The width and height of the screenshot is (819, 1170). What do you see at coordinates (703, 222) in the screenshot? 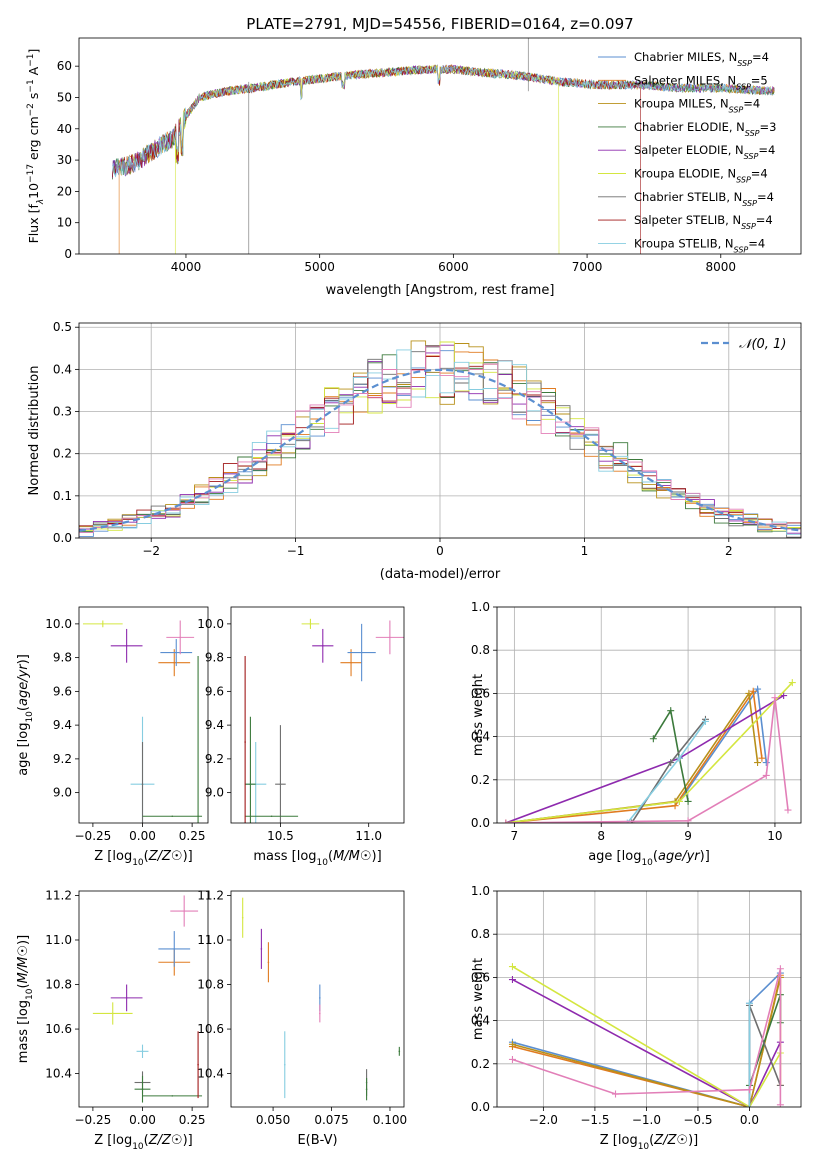
I see `legend-label-7: Salpeter STELIB, NSSP=4` at bounding box center [703, 222].